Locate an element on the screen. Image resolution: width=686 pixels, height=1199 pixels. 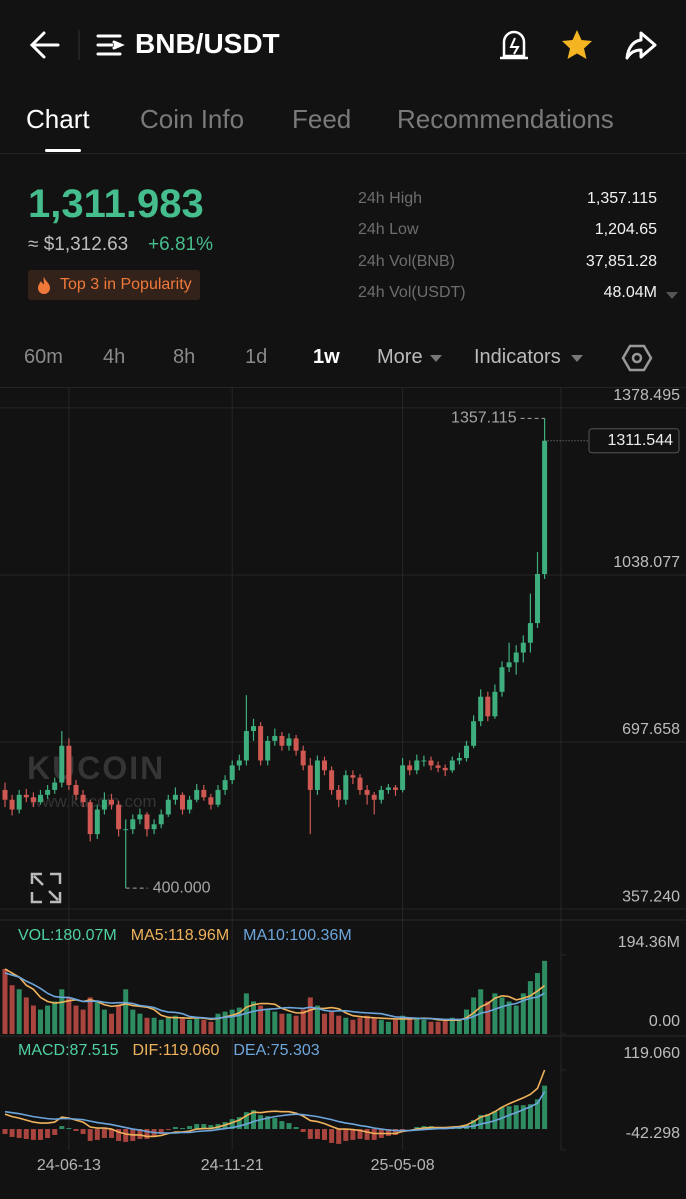
stat-value: 48.04M is located at coordinates (630, 292).